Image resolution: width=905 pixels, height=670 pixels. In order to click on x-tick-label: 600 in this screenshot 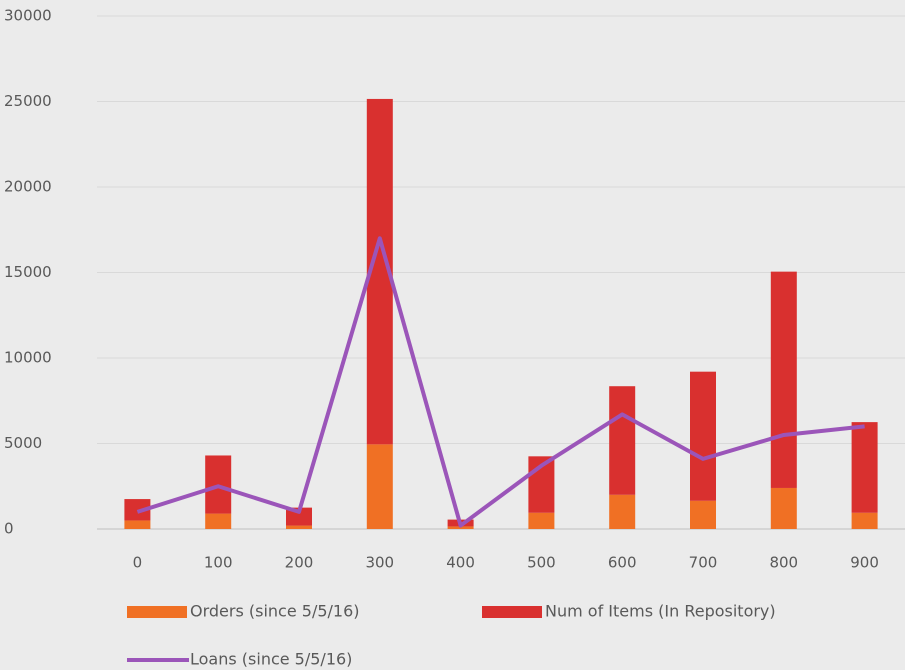, I will do `click(622, 563)`.